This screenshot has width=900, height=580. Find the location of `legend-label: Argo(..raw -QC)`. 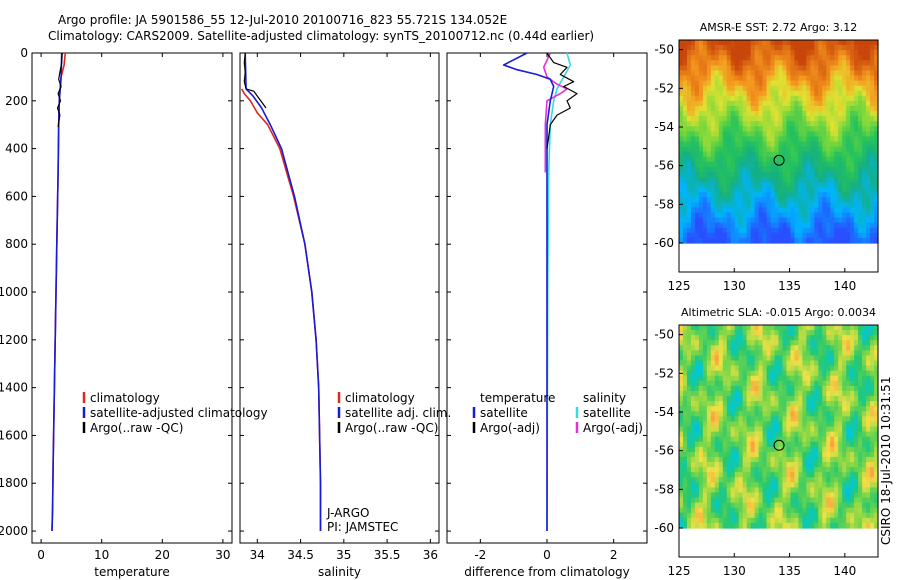

legend-label: Argo(..raw -QC) is located at coordinates (391, 428).